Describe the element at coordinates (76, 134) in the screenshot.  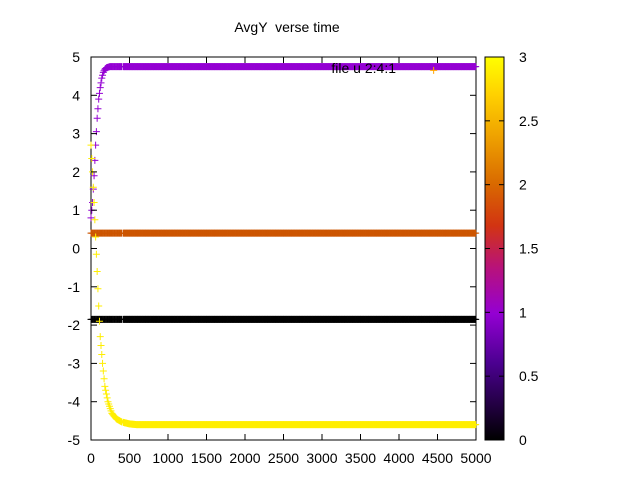
I see `y-tick-label: 3` at that location.